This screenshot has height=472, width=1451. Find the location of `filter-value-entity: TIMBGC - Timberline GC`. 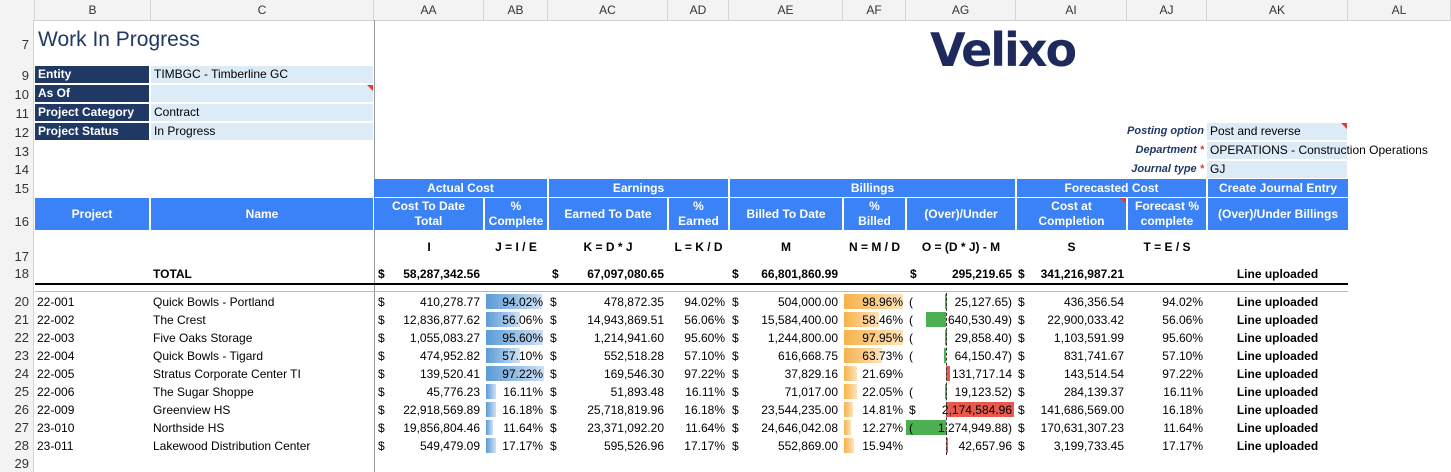

filter-value-entity: TIMBGC - Timberline GC is located at coordinates (262, 74).